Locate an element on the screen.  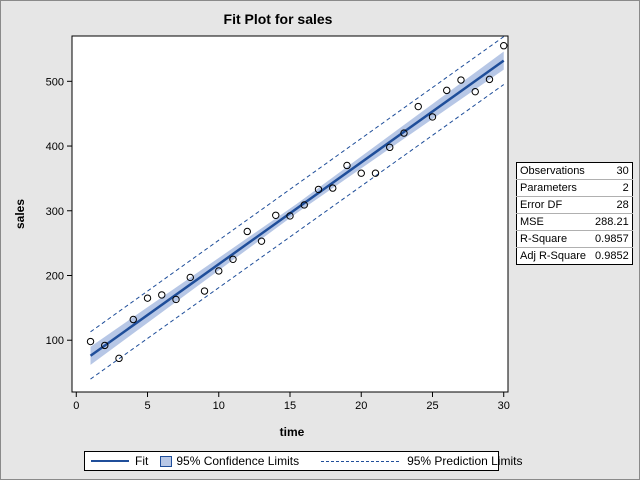
x-axis: 0 5 10 15 20 25 30 is located at coordinates (291, 402).